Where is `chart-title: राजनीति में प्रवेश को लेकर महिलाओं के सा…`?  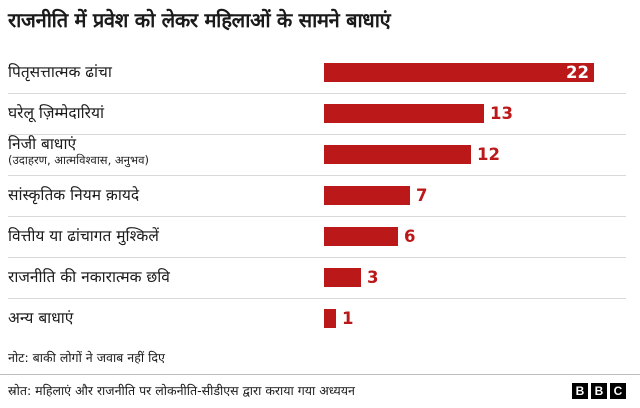 chart-title: राजनीति में प्रवेश को लेकर महिलाओं के सा… is located at coordinates (199, 20).